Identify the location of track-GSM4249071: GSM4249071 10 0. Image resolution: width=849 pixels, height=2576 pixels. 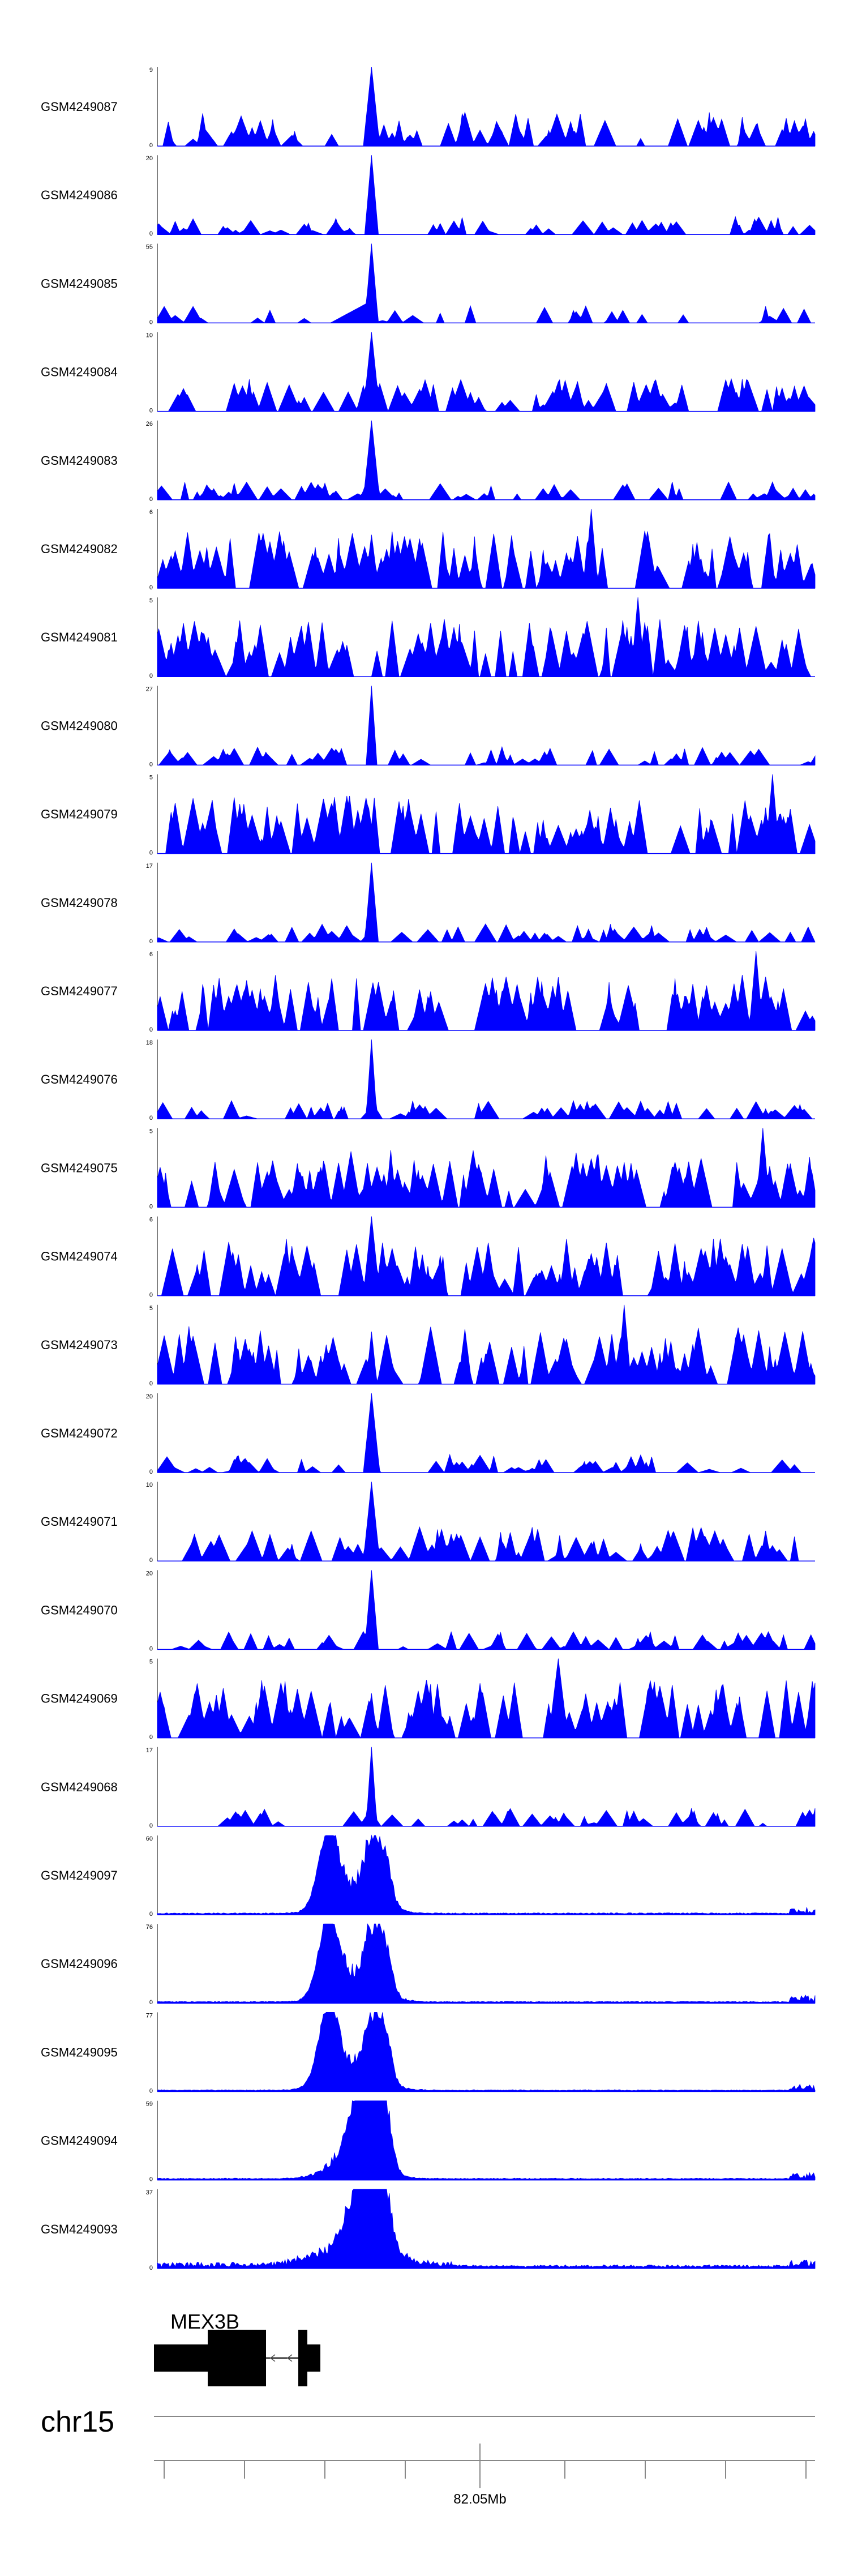
(428, 1523).